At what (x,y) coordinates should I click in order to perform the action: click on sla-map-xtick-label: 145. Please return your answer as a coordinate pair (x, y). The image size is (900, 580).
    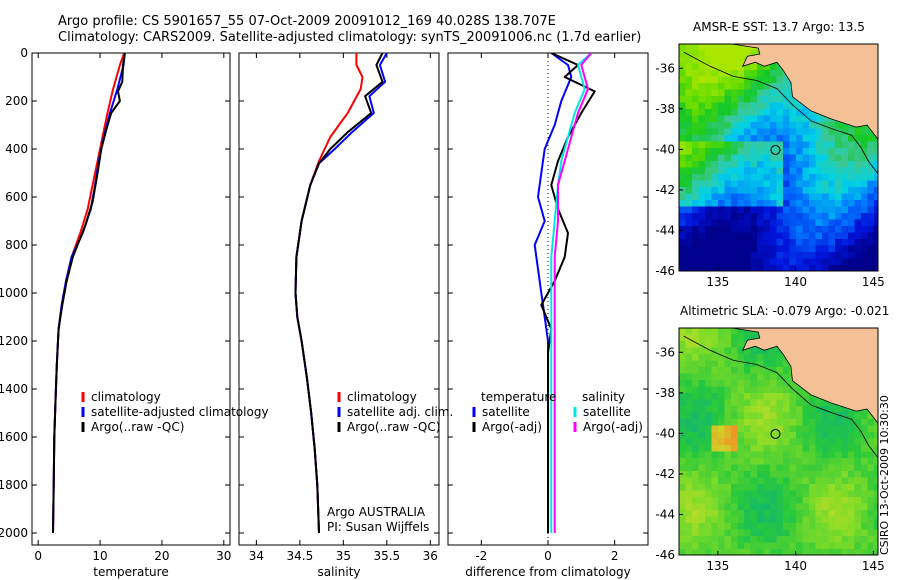
    Looking at the image, I should click on (873, 566).